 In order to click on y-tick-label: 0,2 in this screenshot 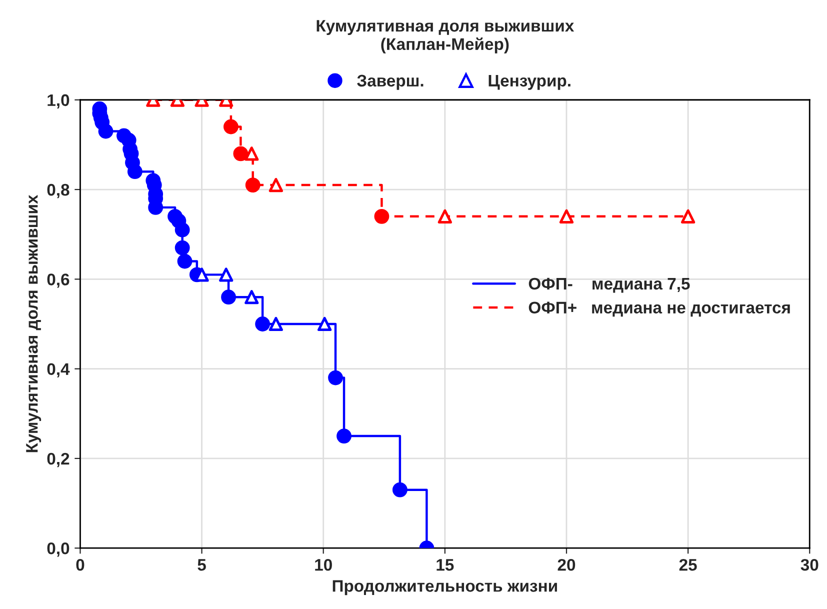, I will do `click(58, 460)`.